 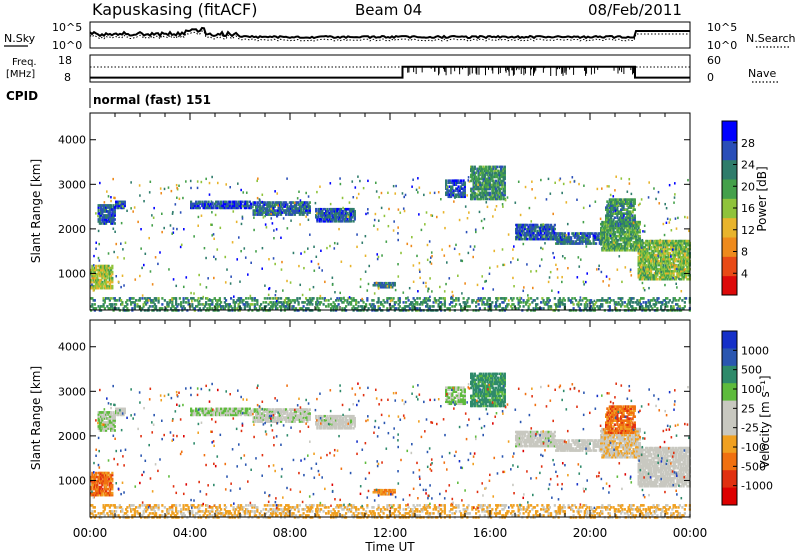 What do you see at coordinates (67, 45) in the screenshot?
I see `noise-ytick-bottom: 10^0` at bounding box center [67, 45].